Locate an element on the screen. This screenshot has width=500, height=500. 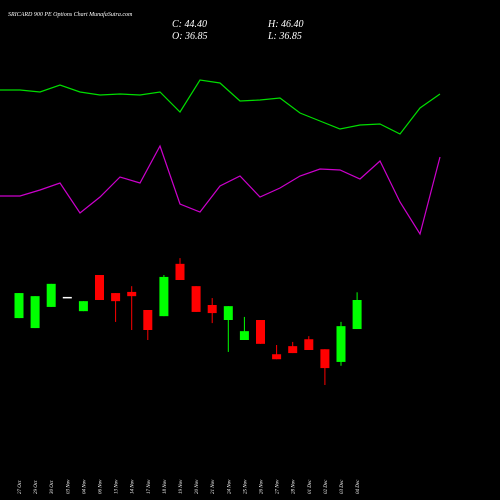
ohlc-low: L: 36.85 is located at coordinates (284, 36).